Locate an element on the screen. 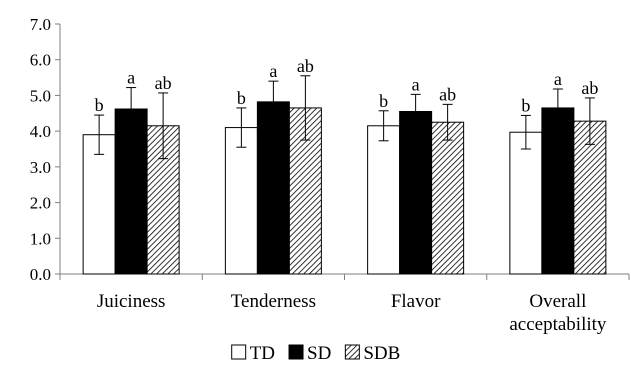  y-tick-label: 7.0 is located at coordinates (40, 24).